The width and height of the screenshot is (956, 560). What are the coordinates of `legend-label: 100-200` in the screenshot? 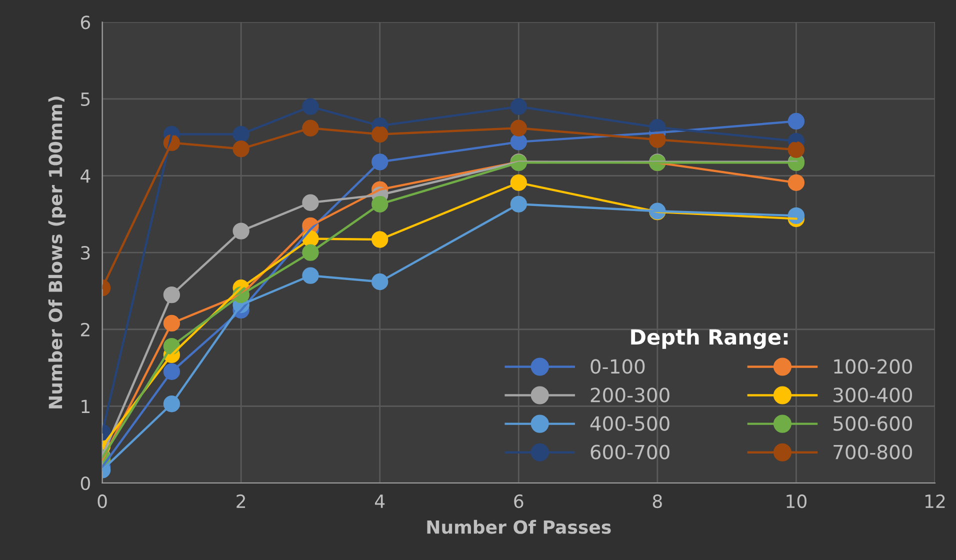 It's located at (873, 366).